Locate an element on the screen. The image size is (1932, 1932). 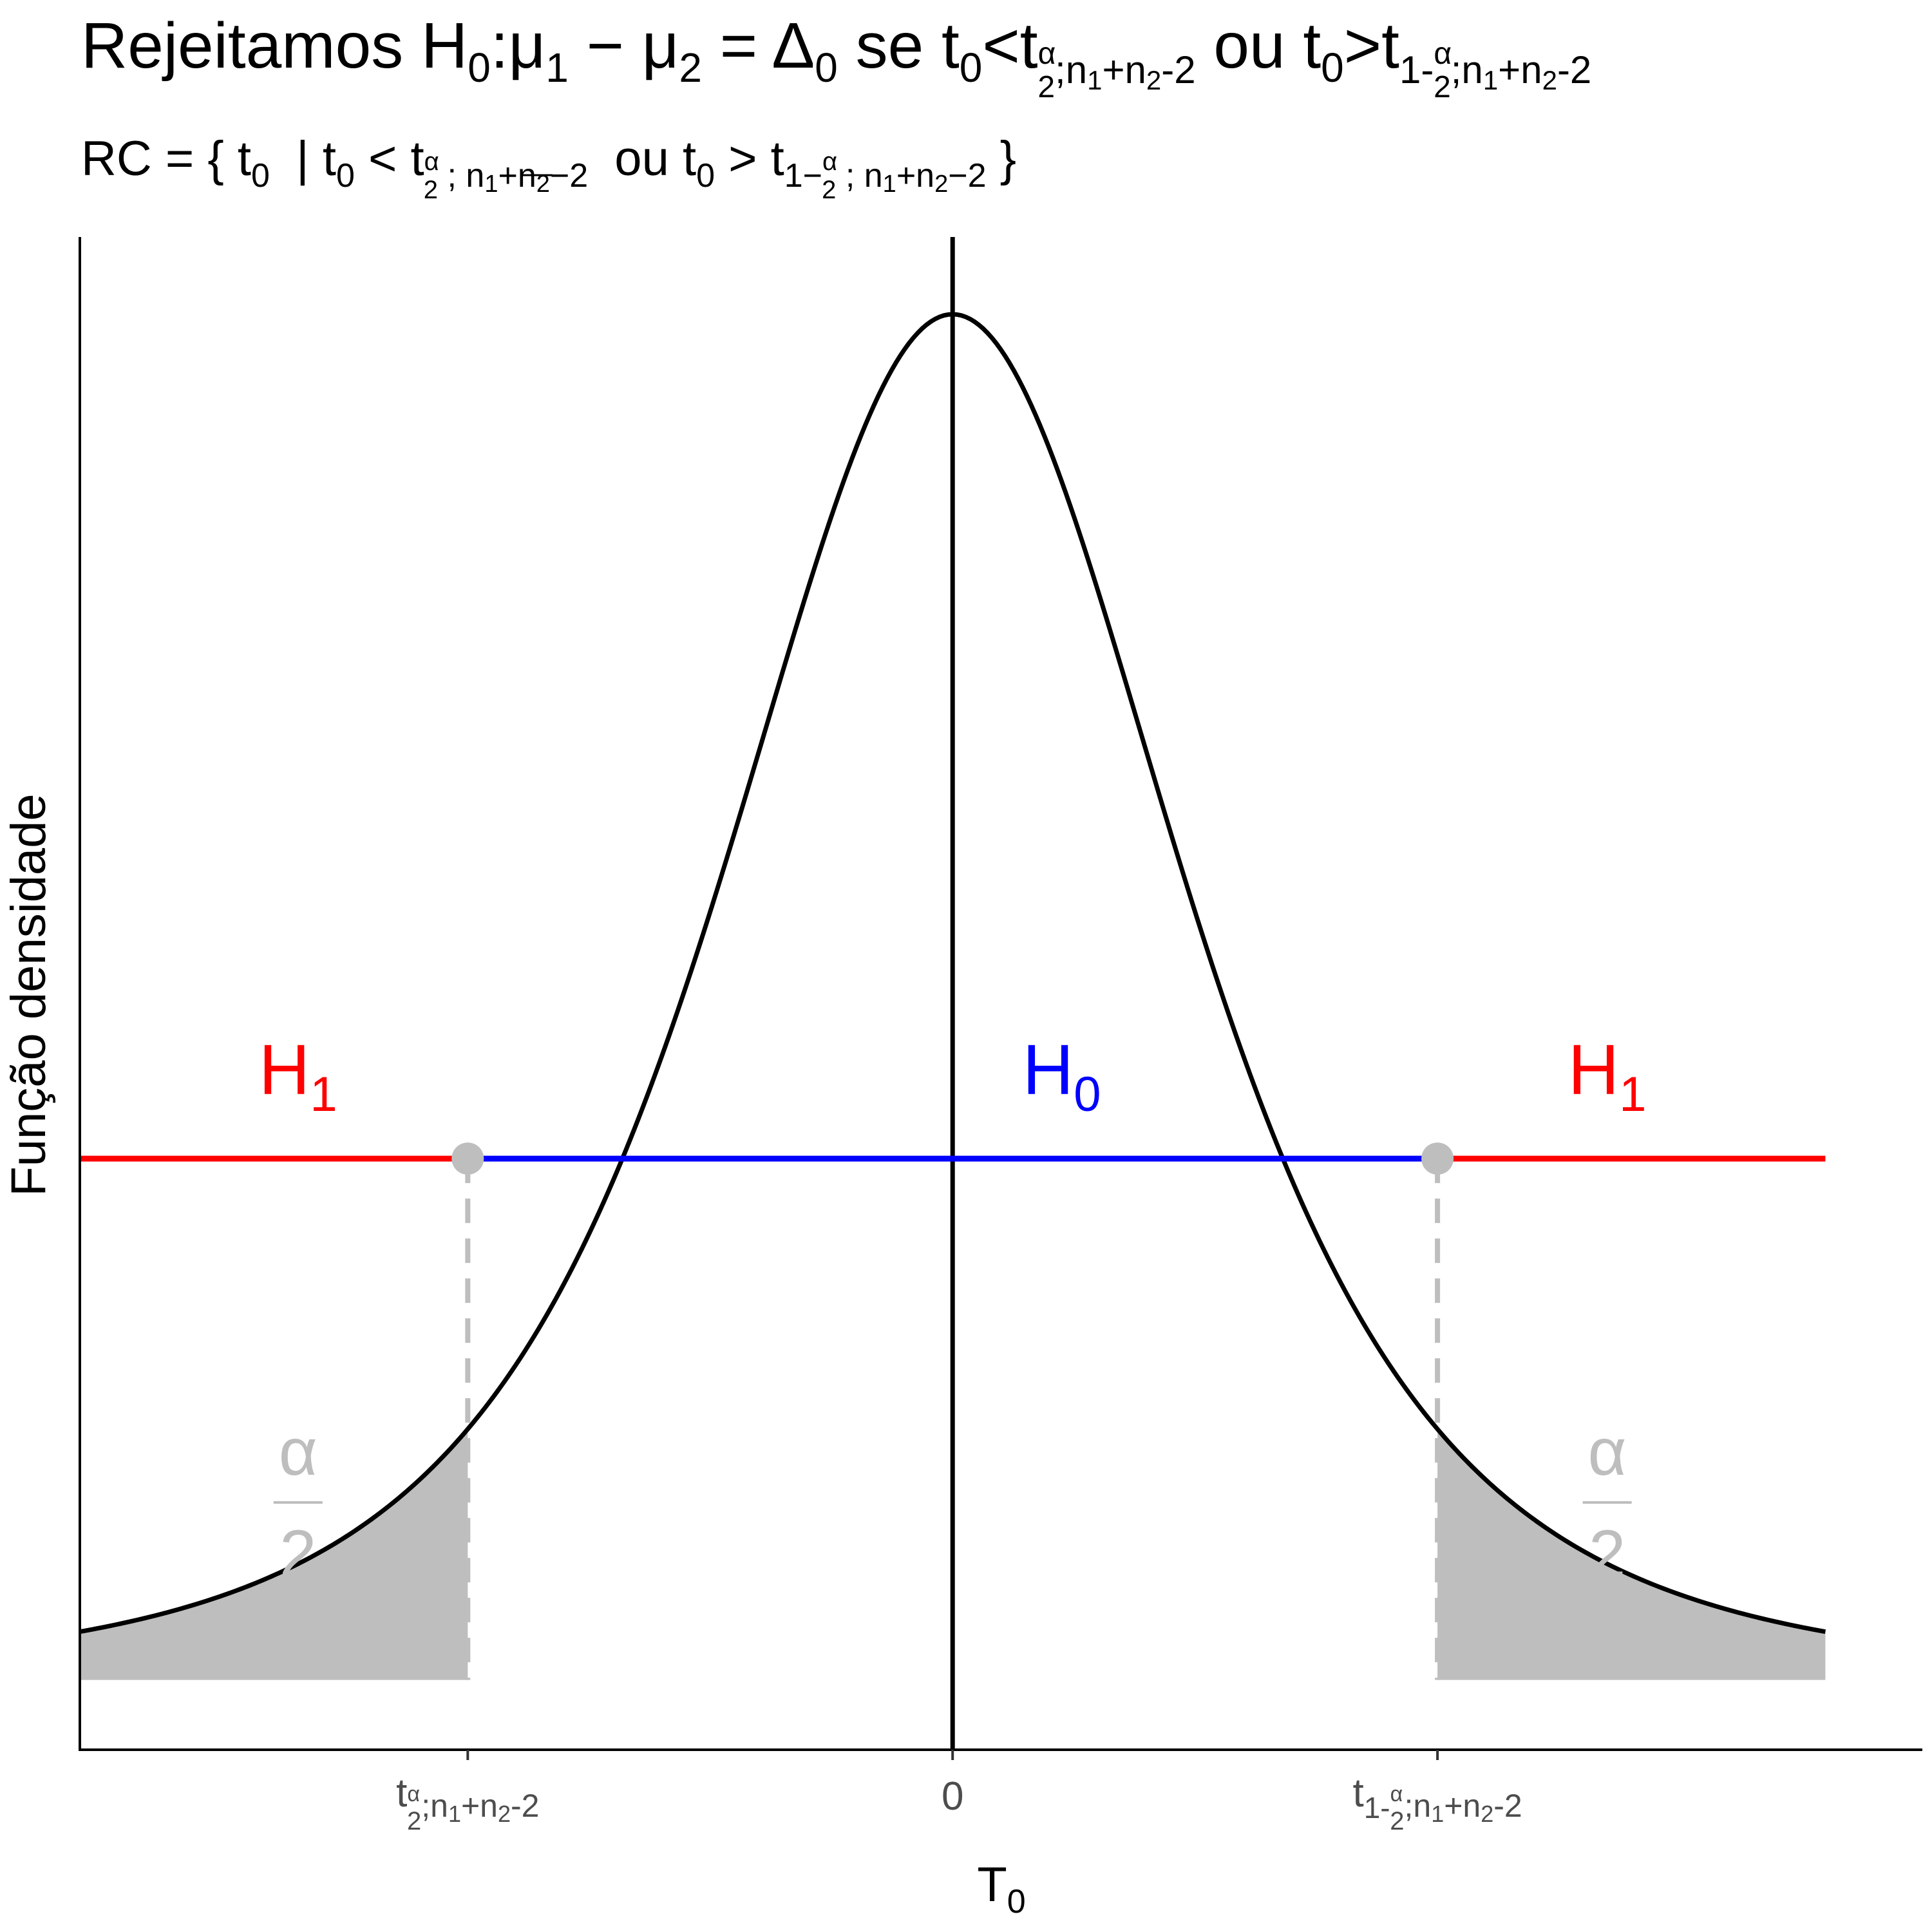
region-label-2: H1 is located at coordinates (1607, 1076).